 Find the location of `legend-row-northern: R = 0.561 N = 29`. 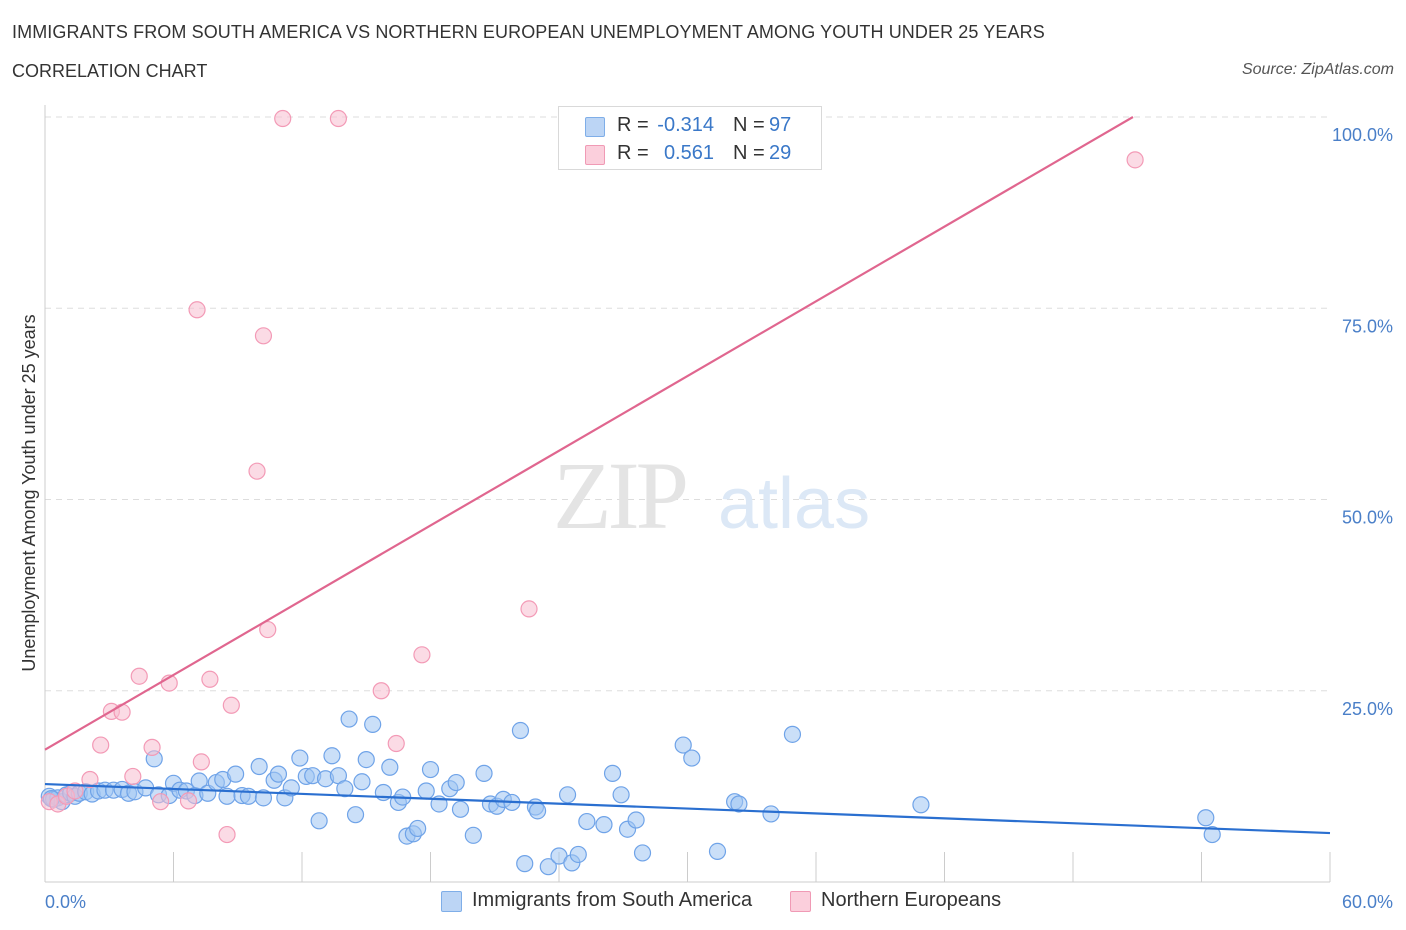

legend-row-northern: R = 0.561 N = 29 is located at coordinates (690, 153).